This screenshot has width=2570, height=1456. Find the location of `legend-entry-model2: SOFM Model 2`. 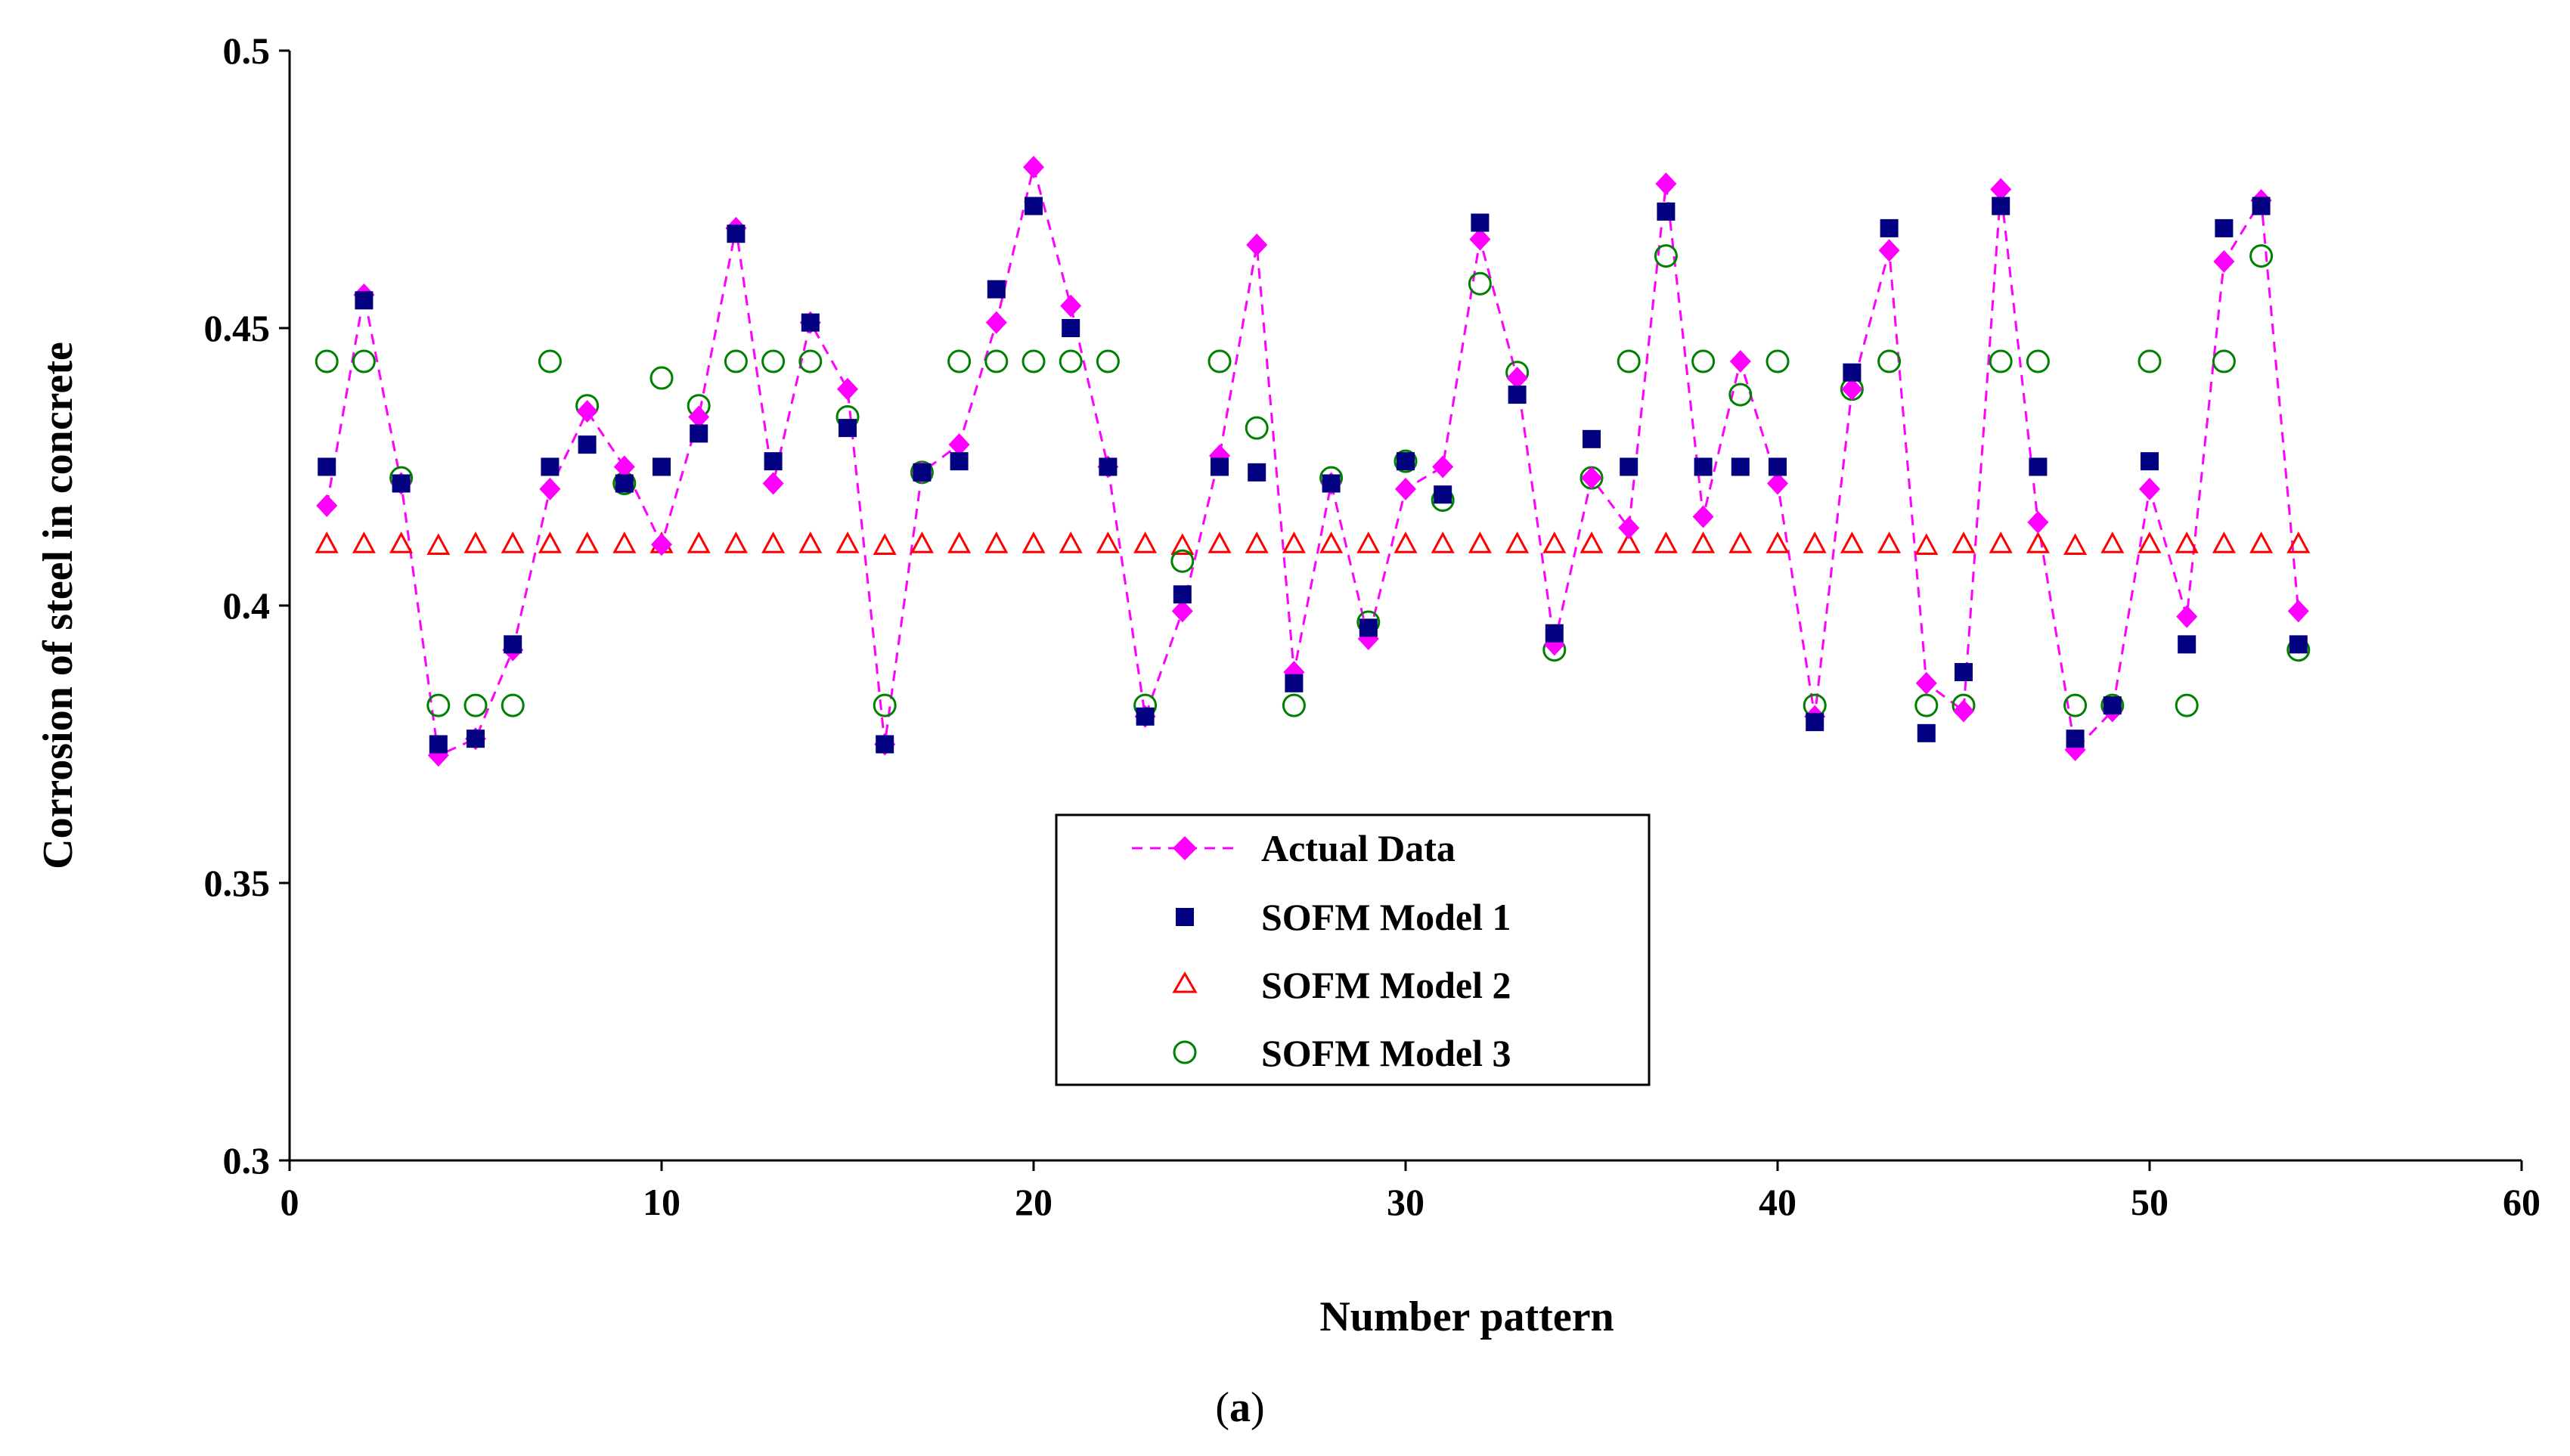

legend-entry-model2: SOFM Model 2 is located at coordinates (1341, 985).